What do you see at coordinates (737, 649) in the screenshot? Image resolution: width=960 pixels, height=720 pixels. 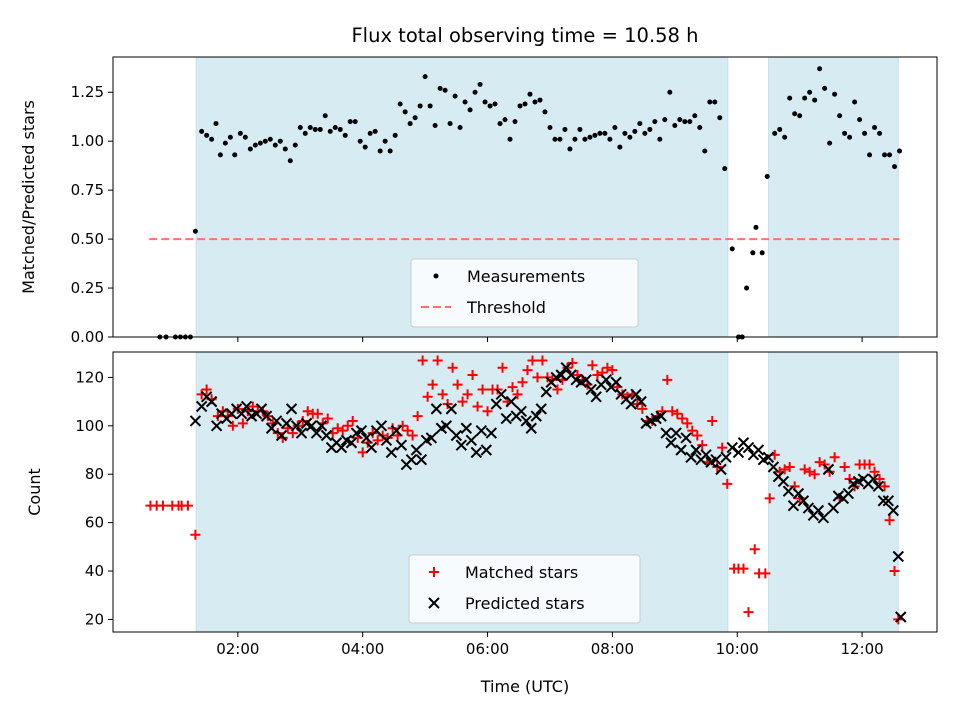 I see `x-tick-label: 10:00` at bounding box center [737, 649].